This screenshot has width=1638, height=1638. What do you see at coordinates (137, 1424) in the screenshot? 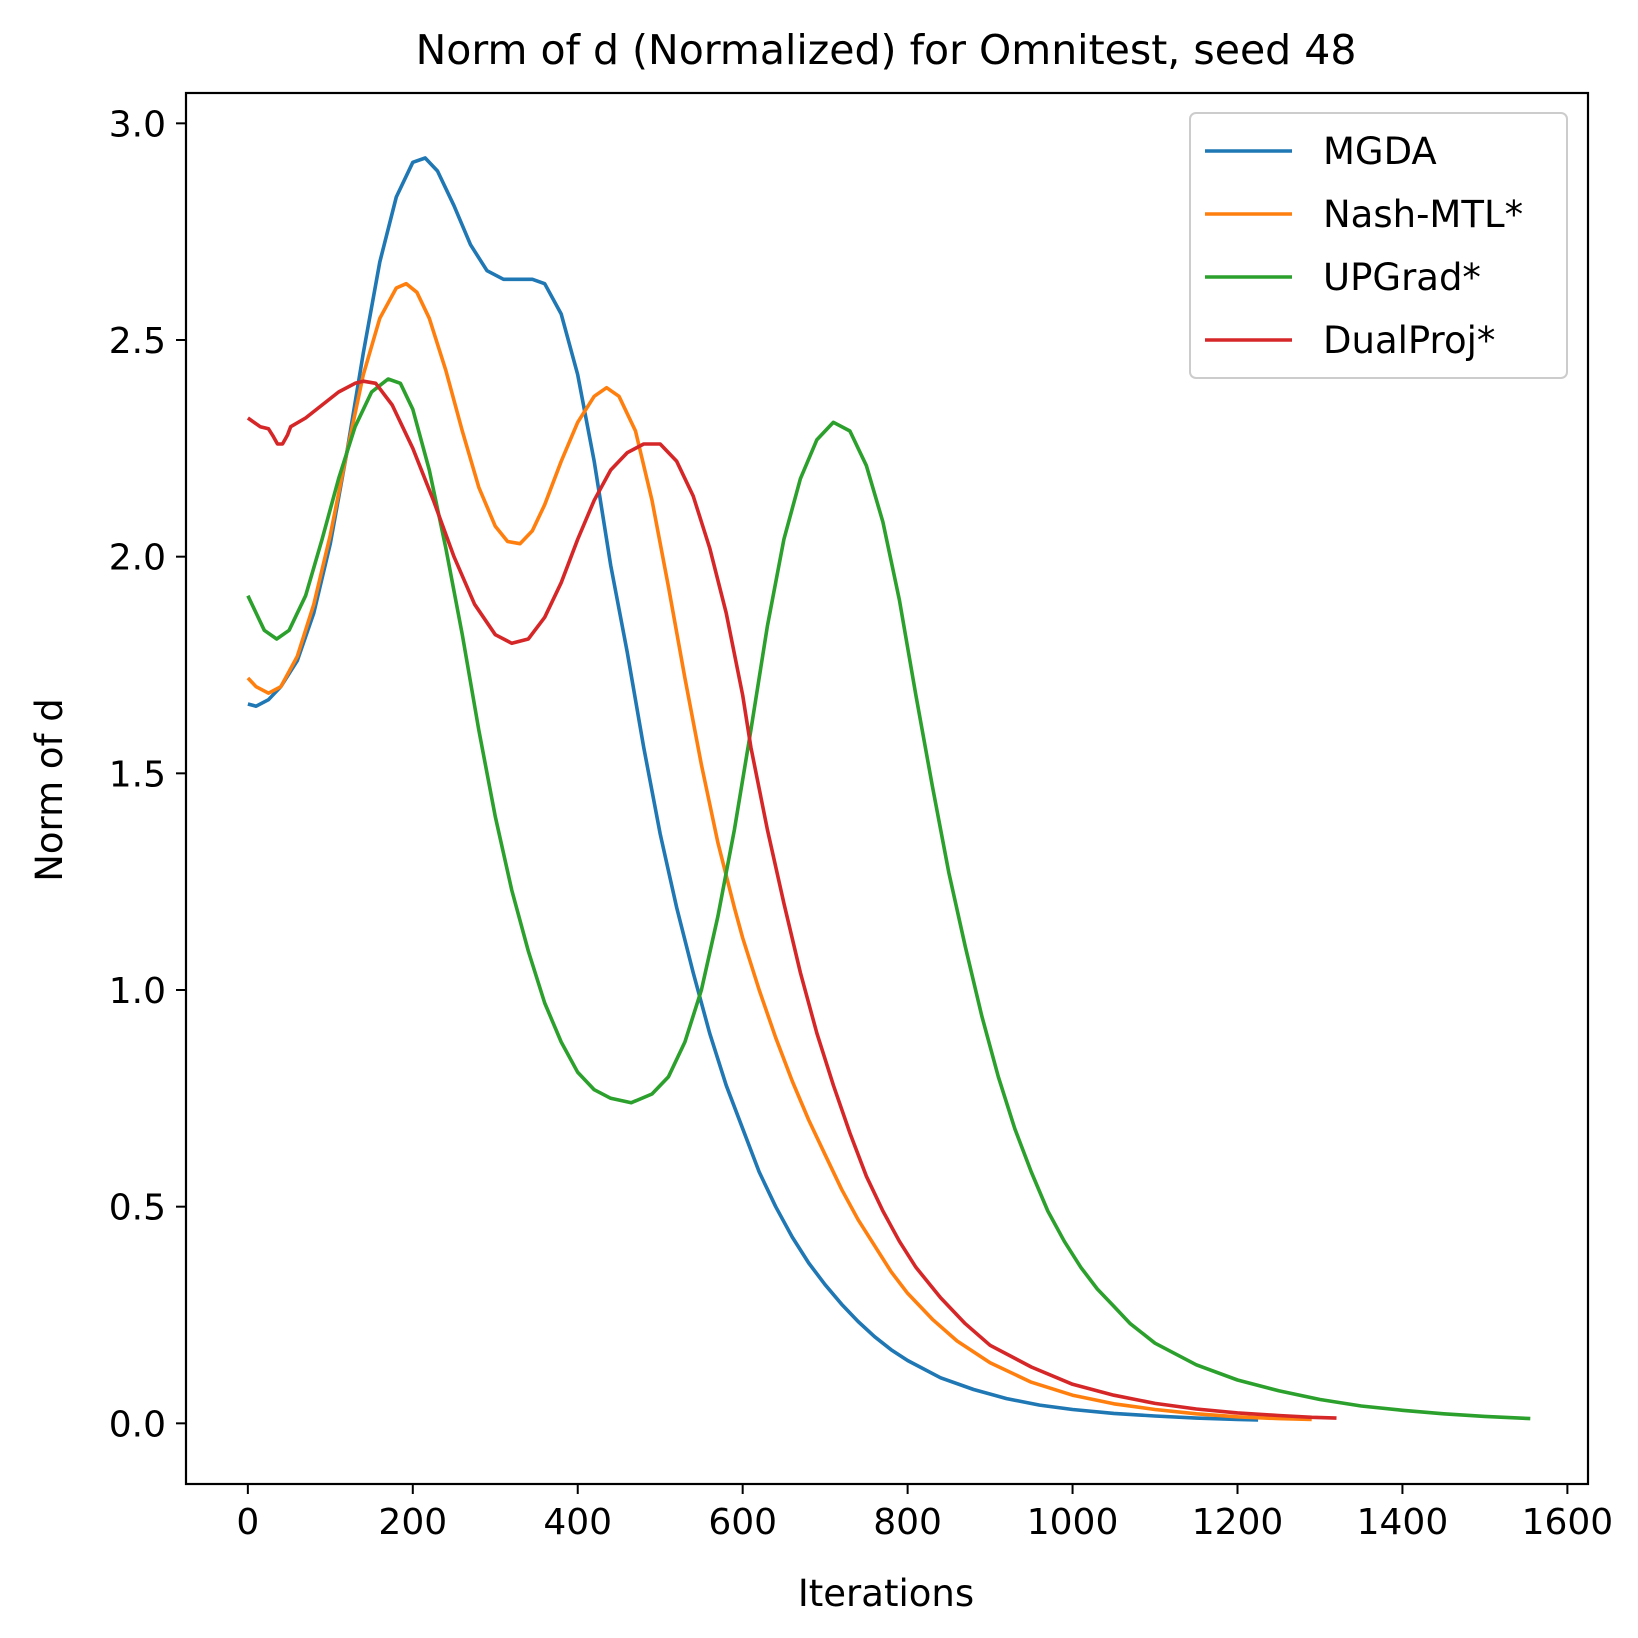
I see `y-tick-label: 0.0` at bounding box center [137, 1424].